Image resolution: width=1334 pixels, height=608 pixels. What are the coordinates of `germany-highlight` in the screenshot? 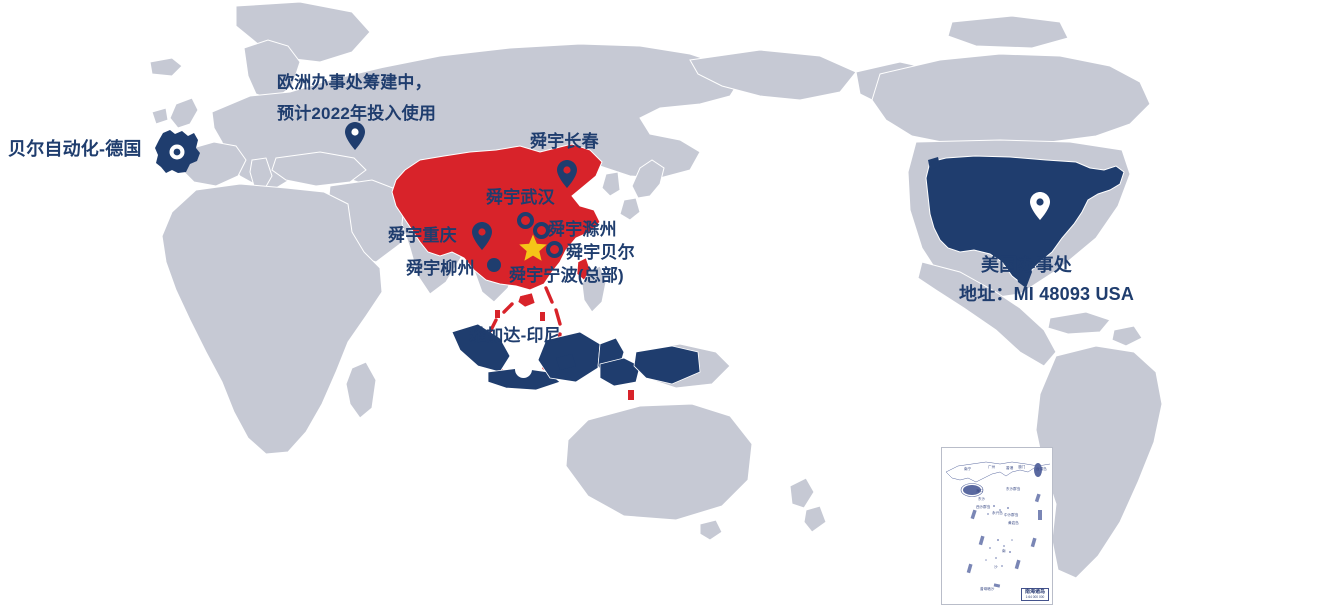 It's located at (177, 151).